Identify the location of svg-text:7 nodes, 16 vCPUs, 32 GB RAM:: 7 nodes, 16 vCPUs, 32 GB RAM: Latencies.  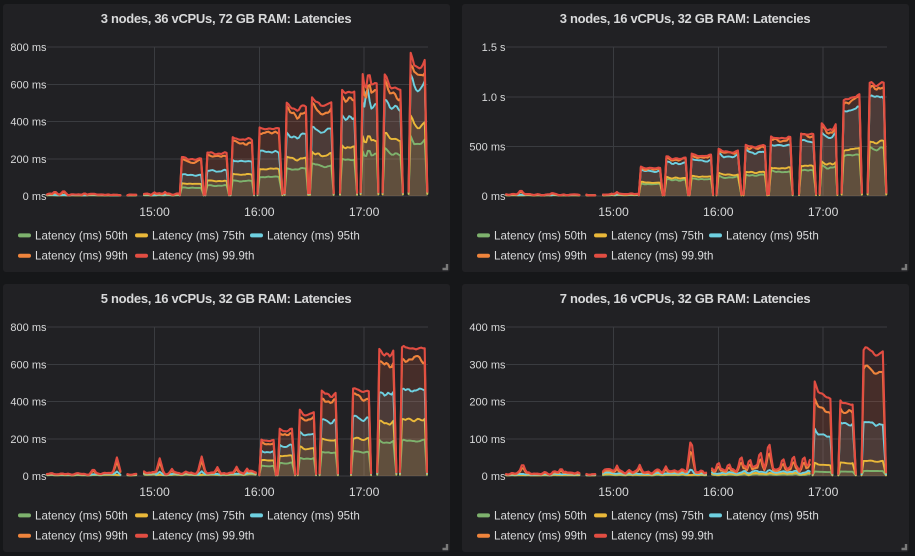
(685, 298).